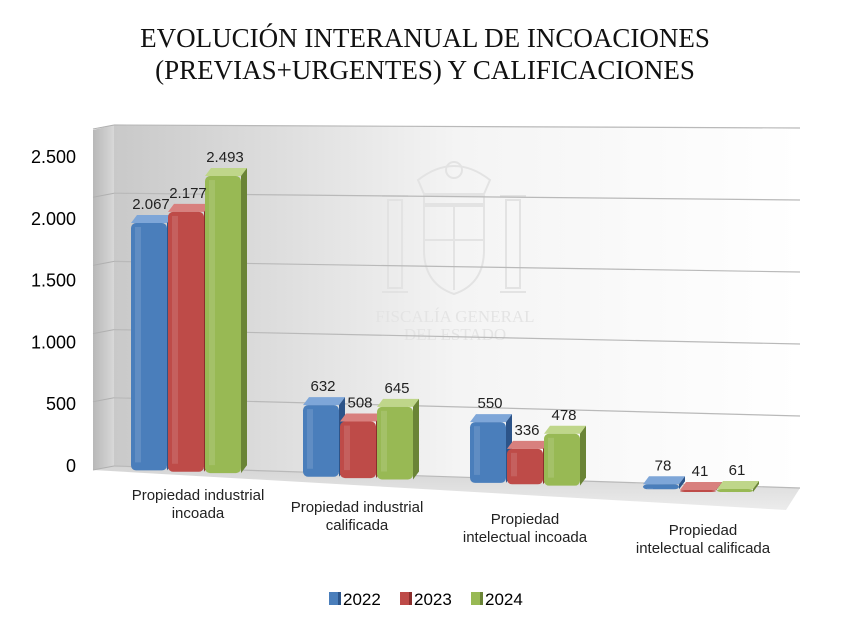 The width and height of the screenshot is (851, 634). What do you see at coordinates (71, 466) in the screenshot?
I see `y-tick-label: 0` at bounding box center [71, 466].